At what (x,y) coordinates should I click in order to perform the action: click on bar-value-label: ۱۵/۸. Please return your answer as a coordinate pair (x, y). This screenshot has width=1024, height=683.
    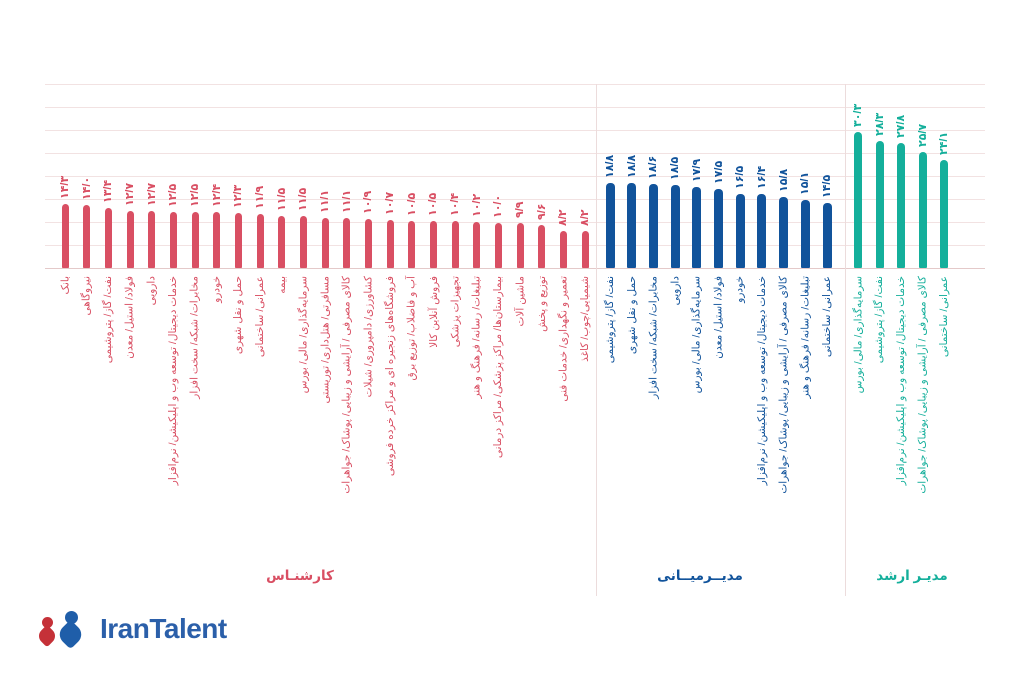
    Looking at the image, I should click on (783, 180).